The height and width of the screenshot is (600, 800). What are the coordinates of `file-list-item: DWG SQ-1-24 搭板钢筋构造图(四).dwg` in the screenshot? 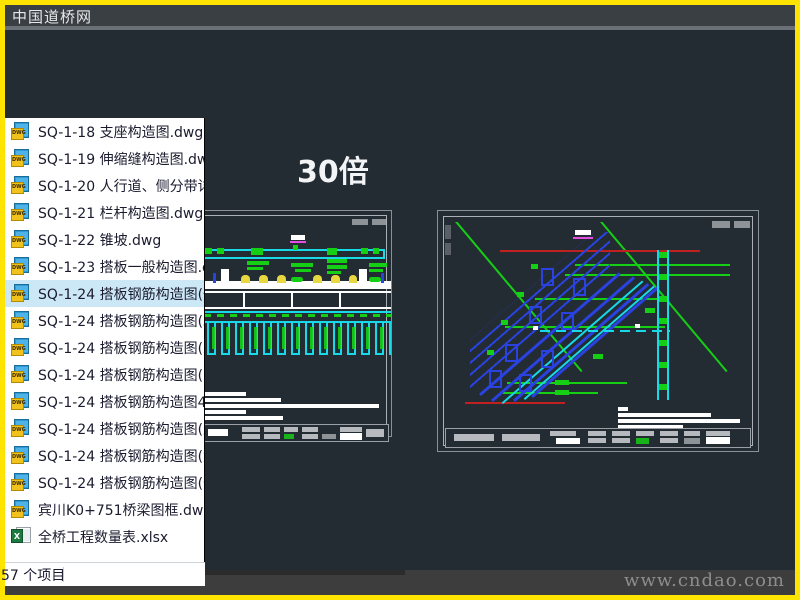 It's located at (105, 374).